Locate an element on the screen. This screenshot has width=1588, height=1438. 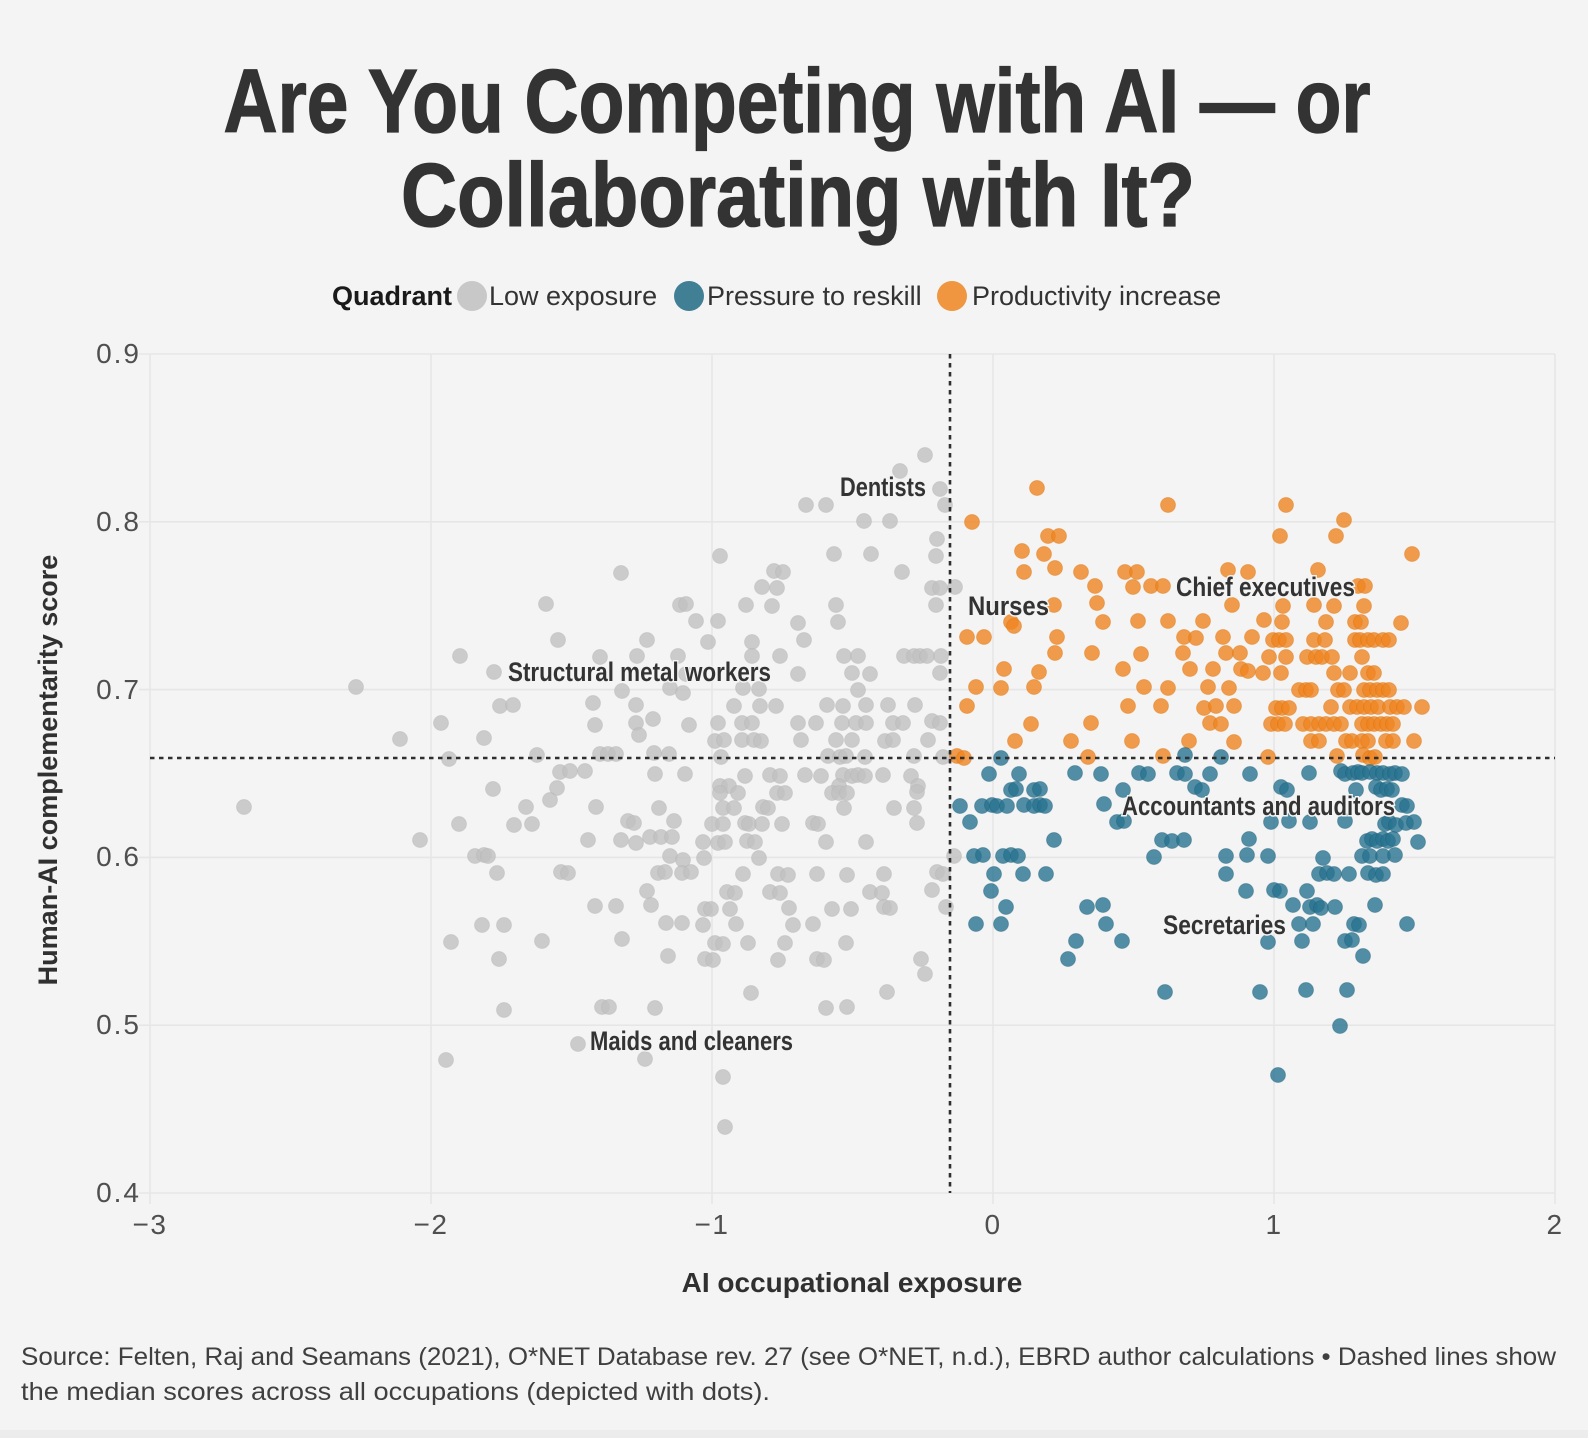
svg-text: 1 is located at coordinates (1273, 1224).